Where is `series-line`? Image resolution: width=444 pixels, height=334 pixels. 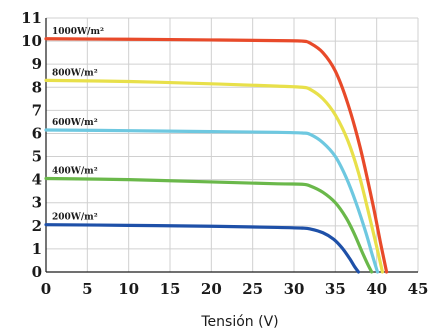
series-line is located at coordinates (202, 248).